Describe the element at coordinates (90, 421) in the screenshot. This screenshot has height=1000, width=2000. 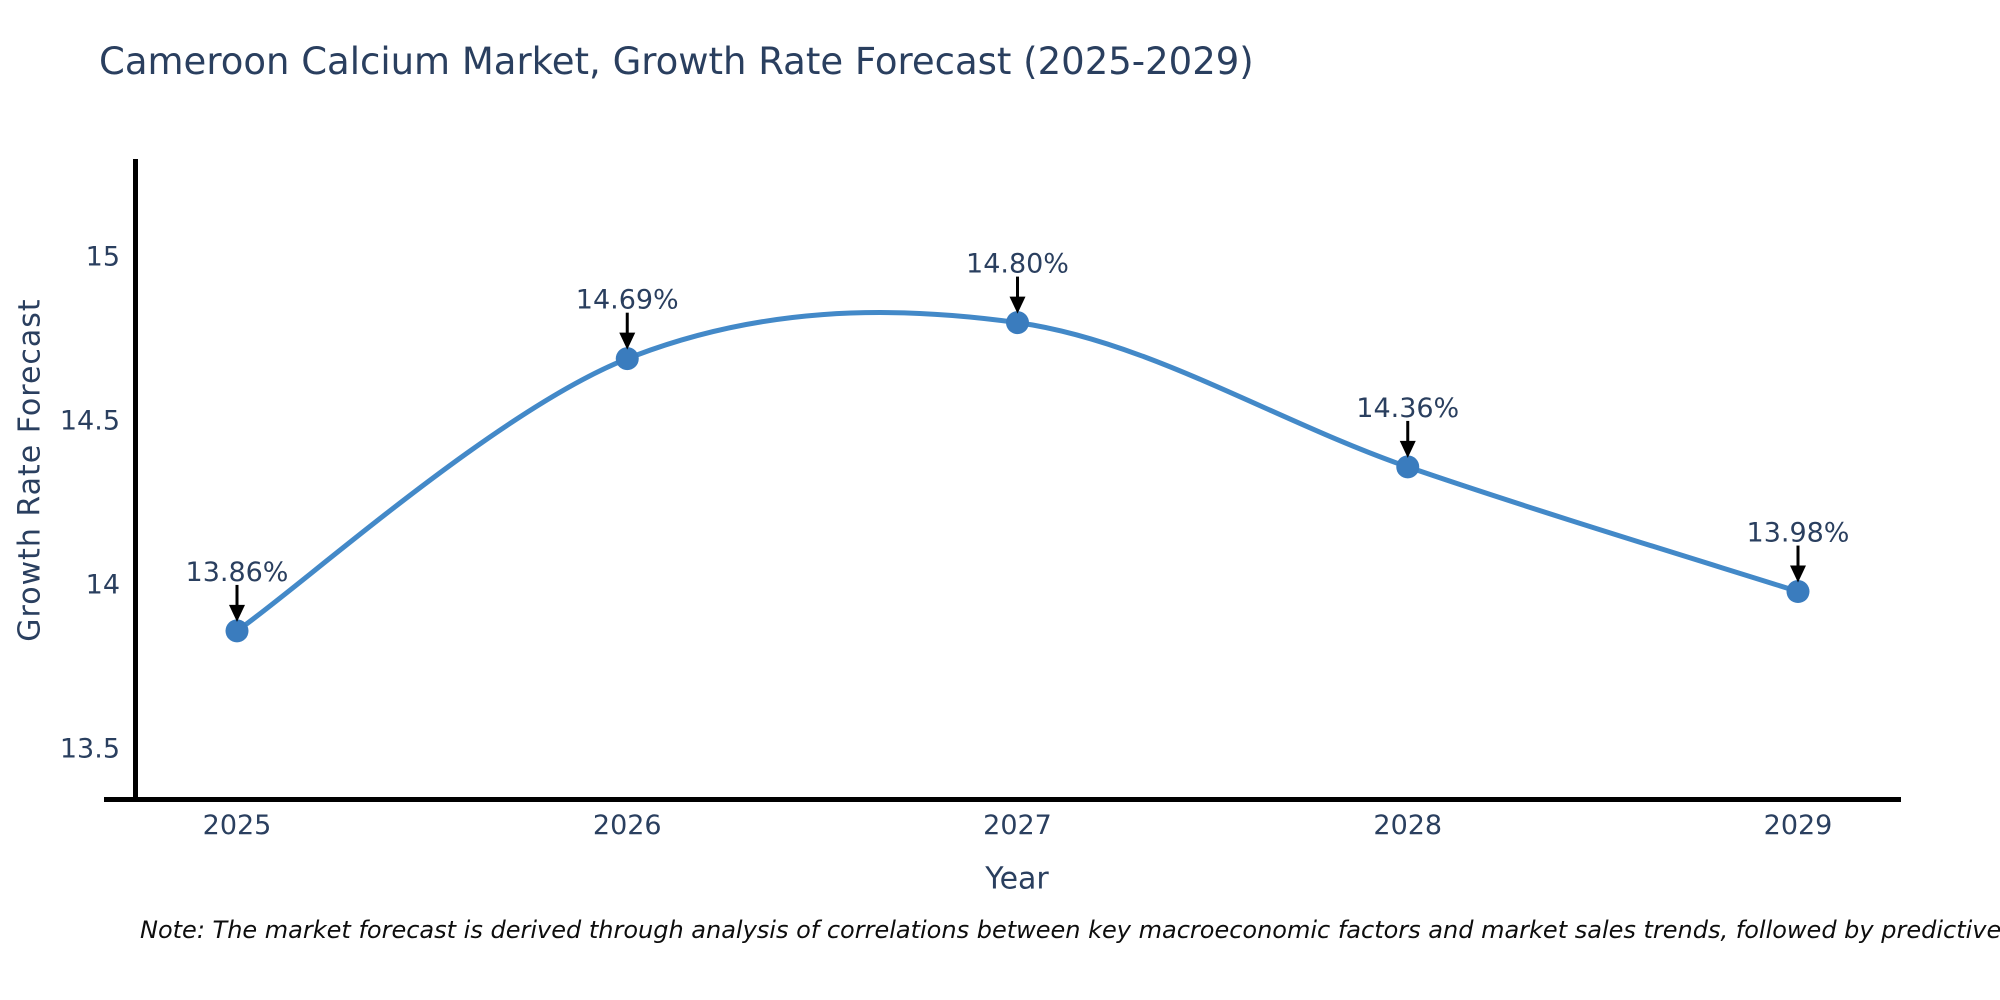
I see `y-tick-label: 14.5` at that location.